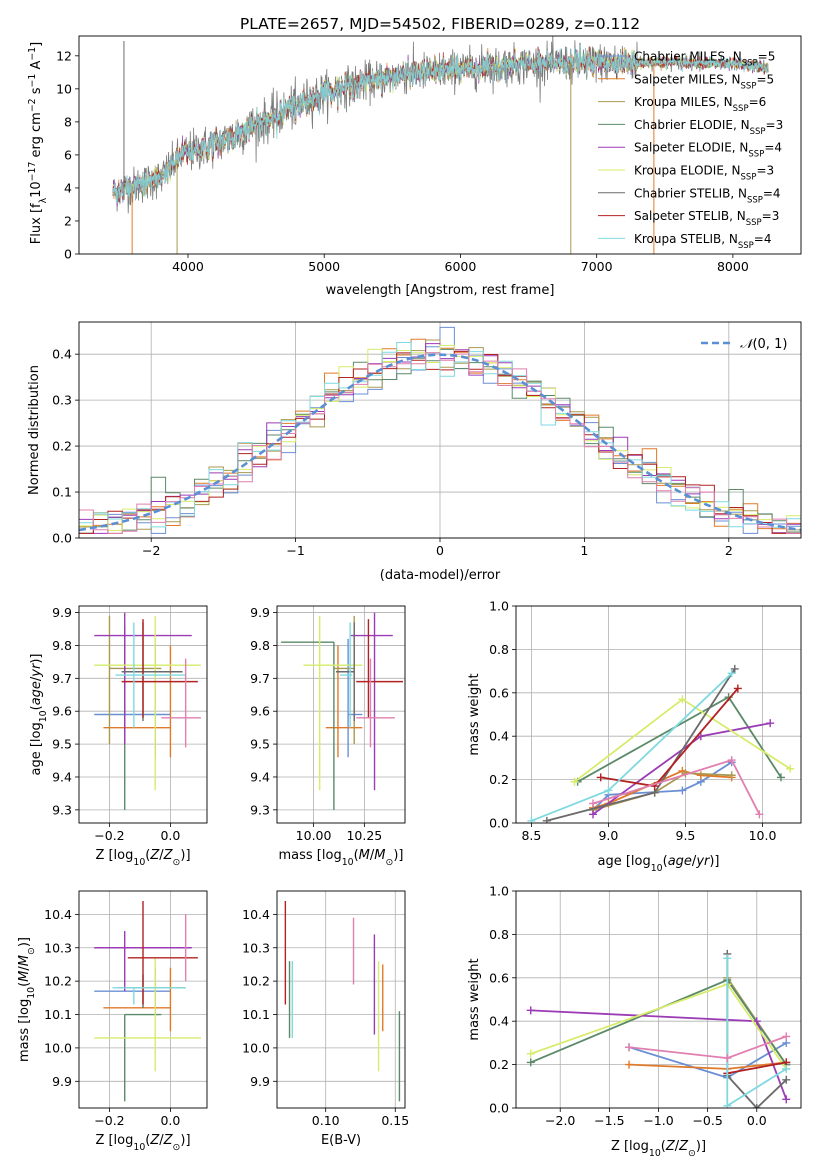  Describe the element at coordinates (38, 143) in the screenshot. I see `y-axis-label: Flux [fλ10−17 erg cm−2 s−1 A−1]` at that location.